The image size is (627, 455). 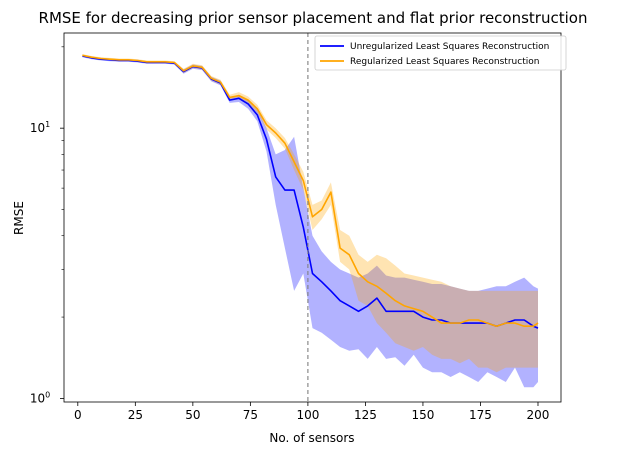 I want to click on x-axis-label: No. of sensors, so click(x=311, y=438).